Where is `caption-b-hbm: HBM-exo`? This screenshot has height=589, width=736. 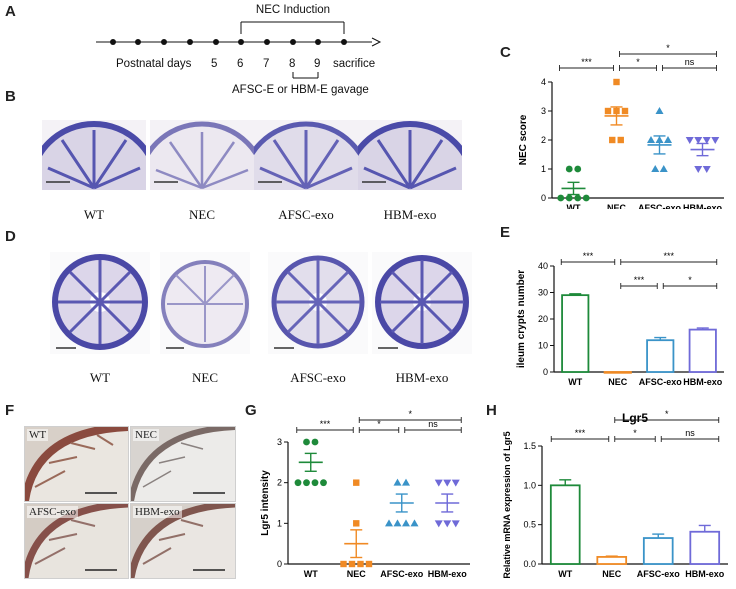
caption-b-hbm: HBM-exo is located at coordinates (410, 214).